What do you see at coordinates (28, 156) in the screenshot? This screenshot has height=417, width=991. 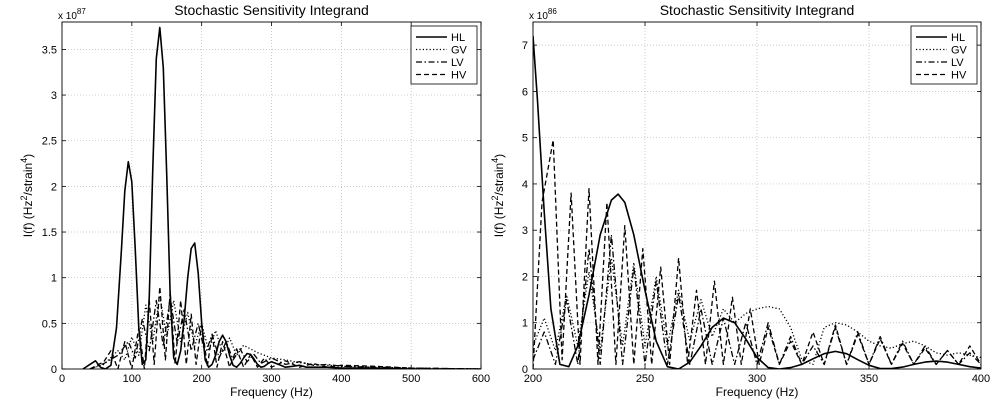 I see `chart-1-ylabel-part-4: )` at bounding box center [28, 156].